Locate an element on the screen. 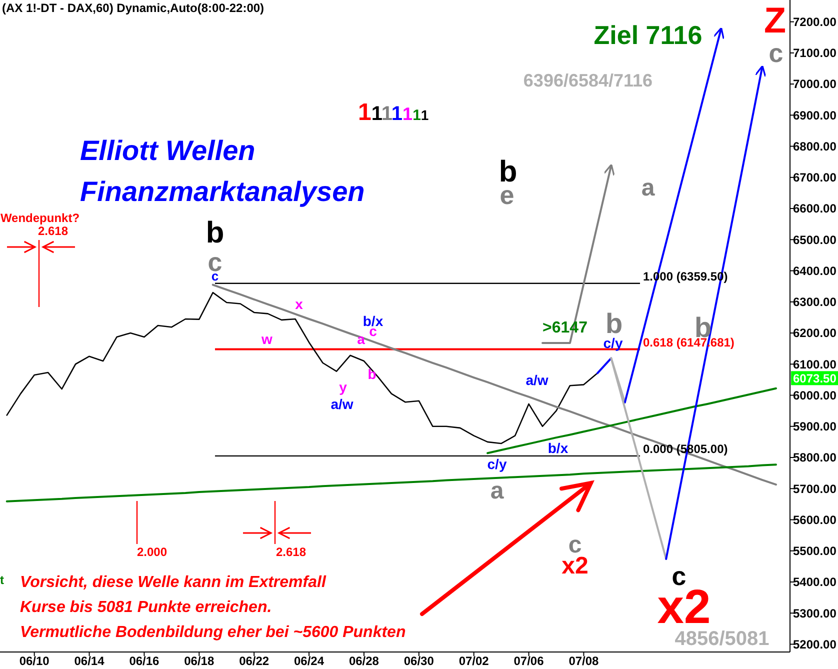 Image resolution: width=838 pixels, height=669 pixels. x-tick-label: 06/22 is located at coordinates (254, 661).